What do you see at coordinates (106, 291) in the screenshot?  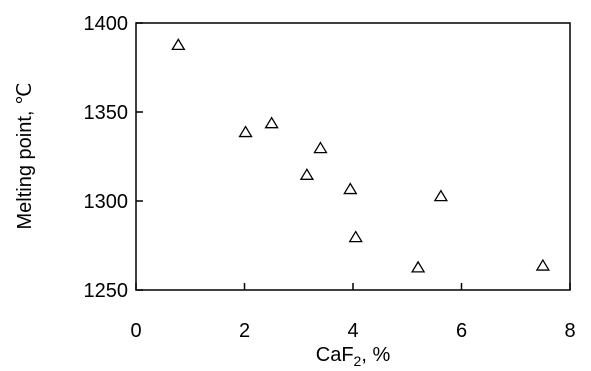 I see `y-tick-label: 1250` at bounding box center [106, 291].